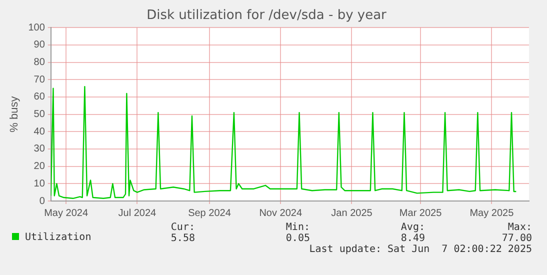 The height and width of the screenshot is (275, 547). I want to click on x-tick-label: Sep 2024, so click(210, 213).